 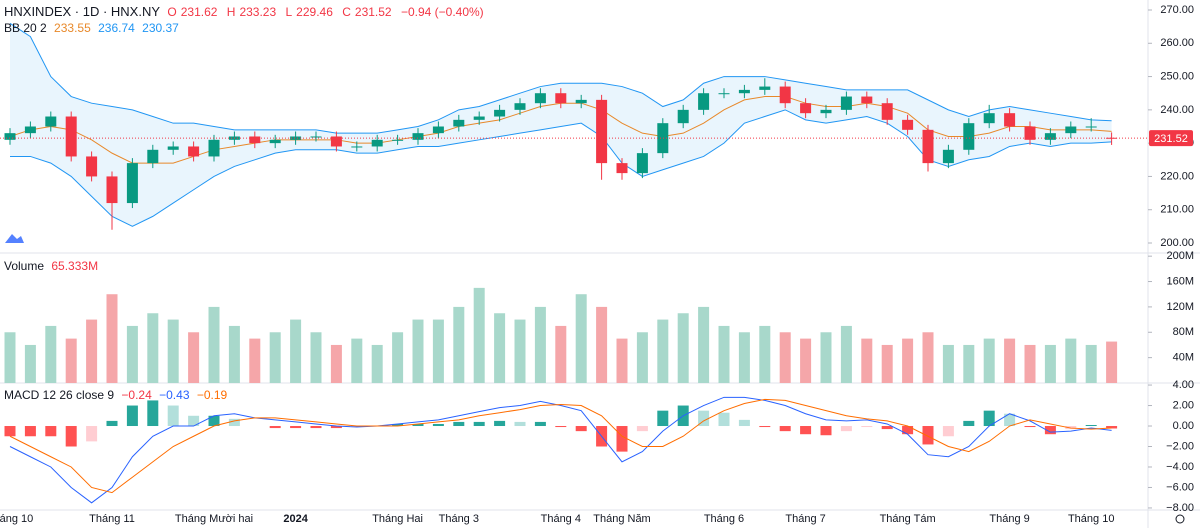 What do you see at coordinates (1177, 10) in the screenshot?
I see `y-tick-label: 270.00` at bounding box center [1177, 10].